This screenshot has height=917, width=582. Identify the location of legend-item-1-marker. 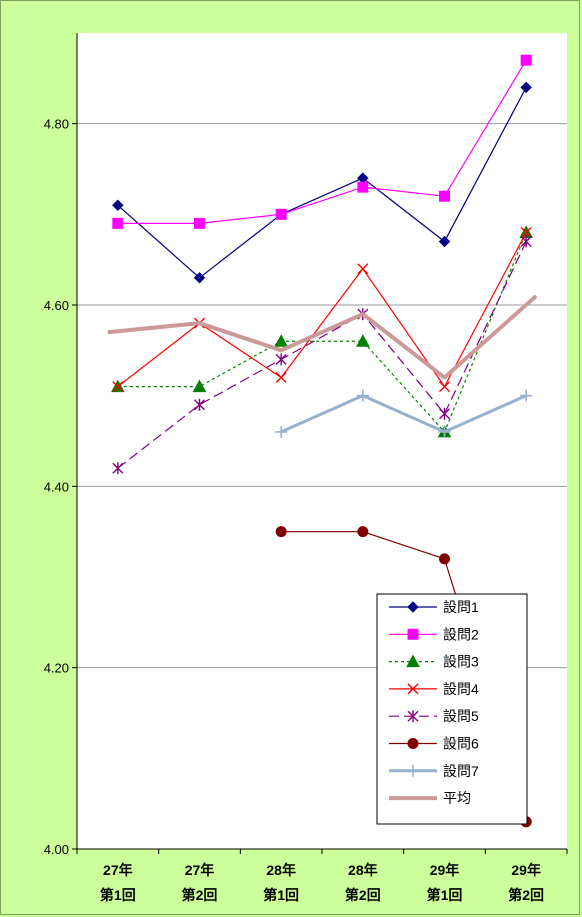
(413, 607).